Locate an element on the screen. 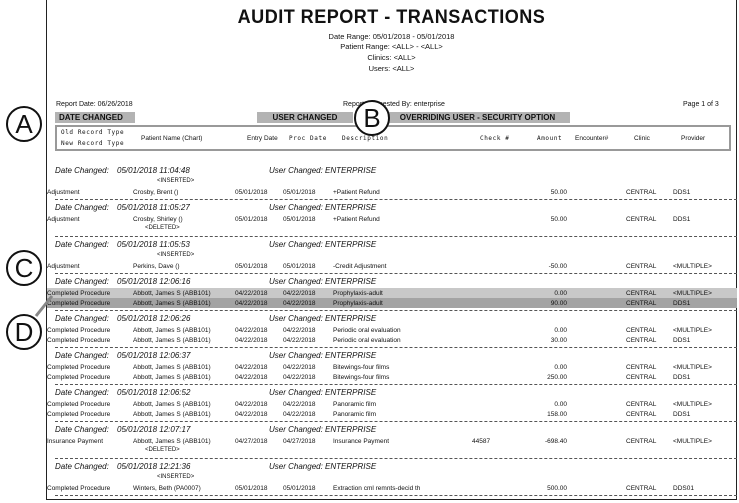 The width and height of the screenshot is (739, 503). cell-desc: Bitewings-four films is located at coordinates (361, 367).